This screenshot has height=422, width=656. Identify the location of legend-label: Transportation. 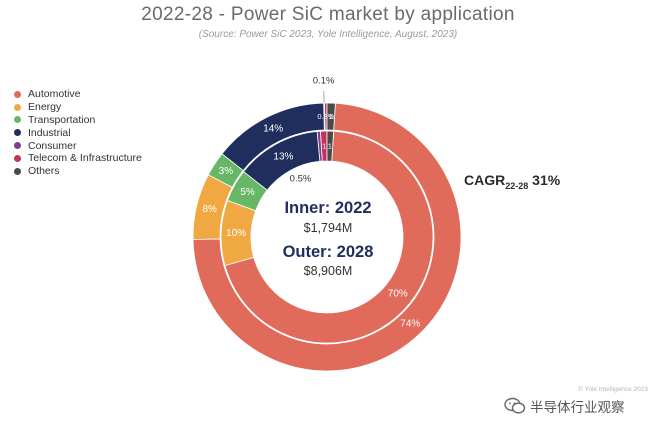
(62, 119).